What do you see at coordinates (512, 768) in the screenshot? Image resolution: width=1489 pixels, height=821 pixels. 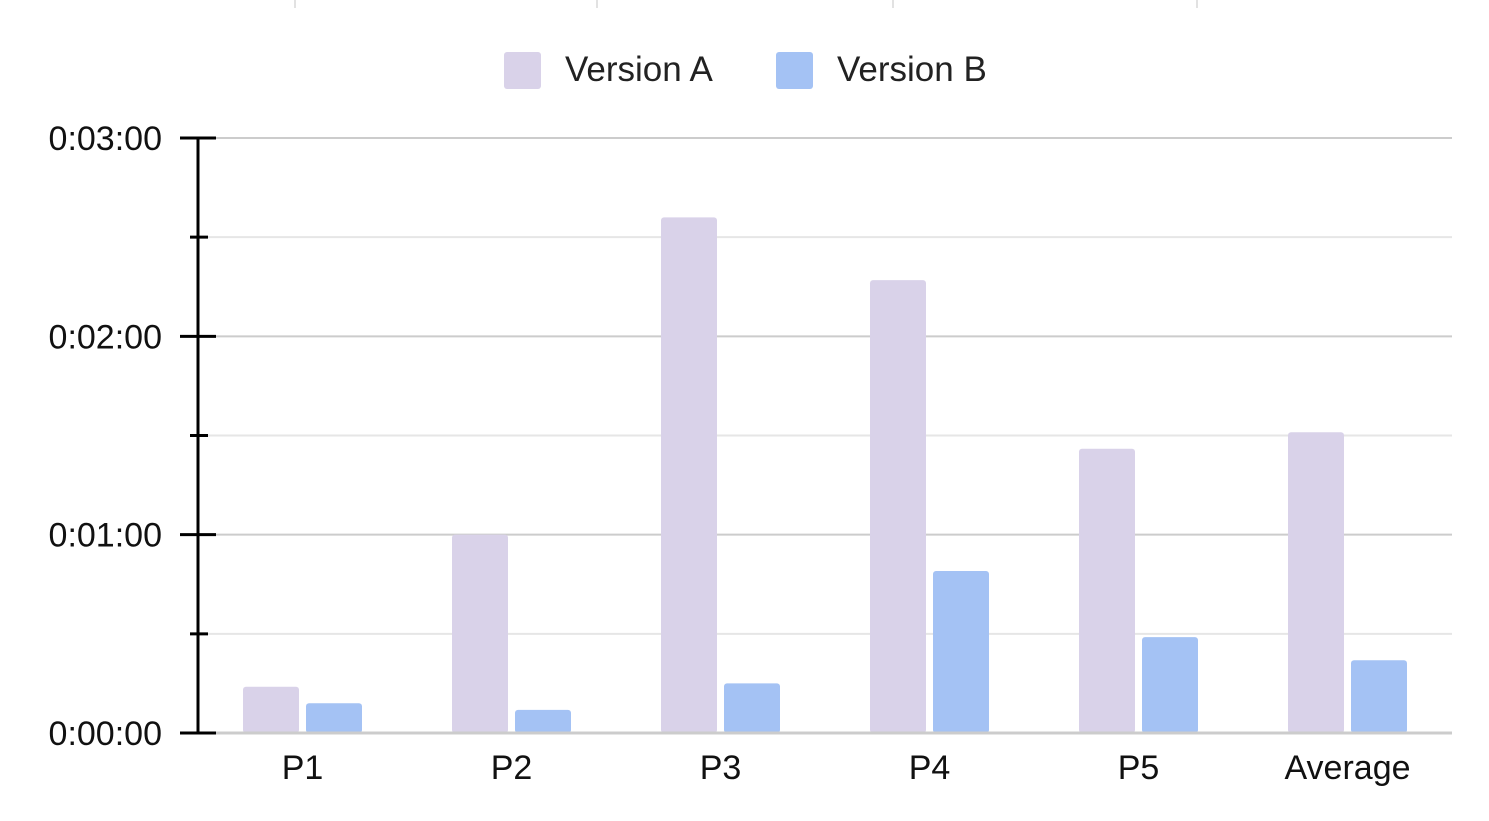 I see `x-tick-label: P2` at bounding box center [512, 768].